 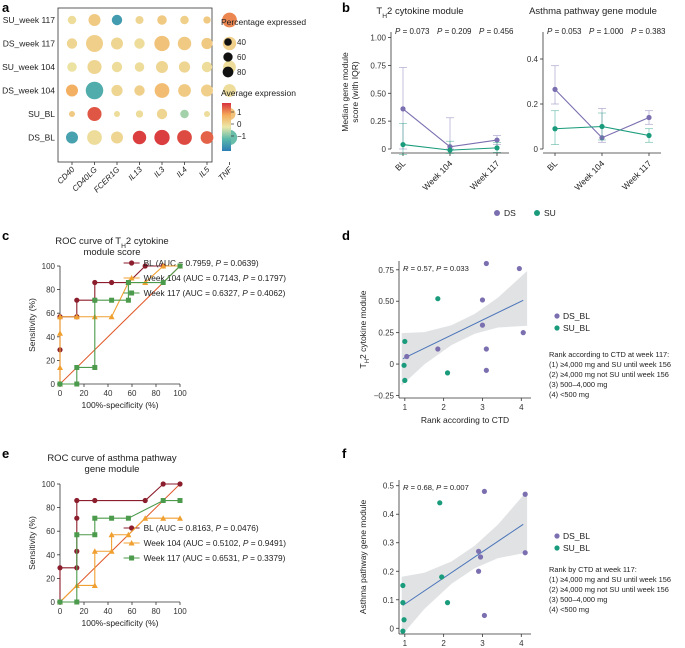 I want to click on colorbar-tick-label: −1, so click(x=242, y=136).